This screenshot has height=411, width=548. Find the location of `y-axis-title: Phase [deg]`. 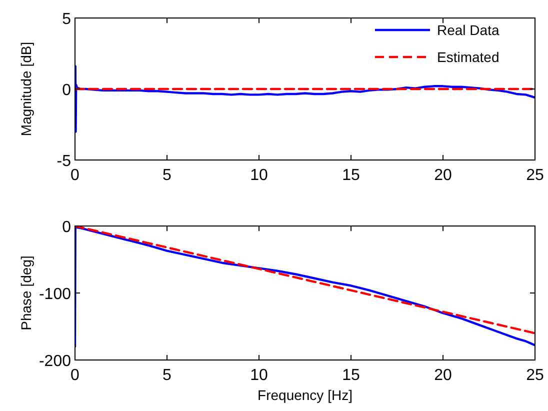

y-axis-title: Phase [deg] is located at coordinates (26, 293).